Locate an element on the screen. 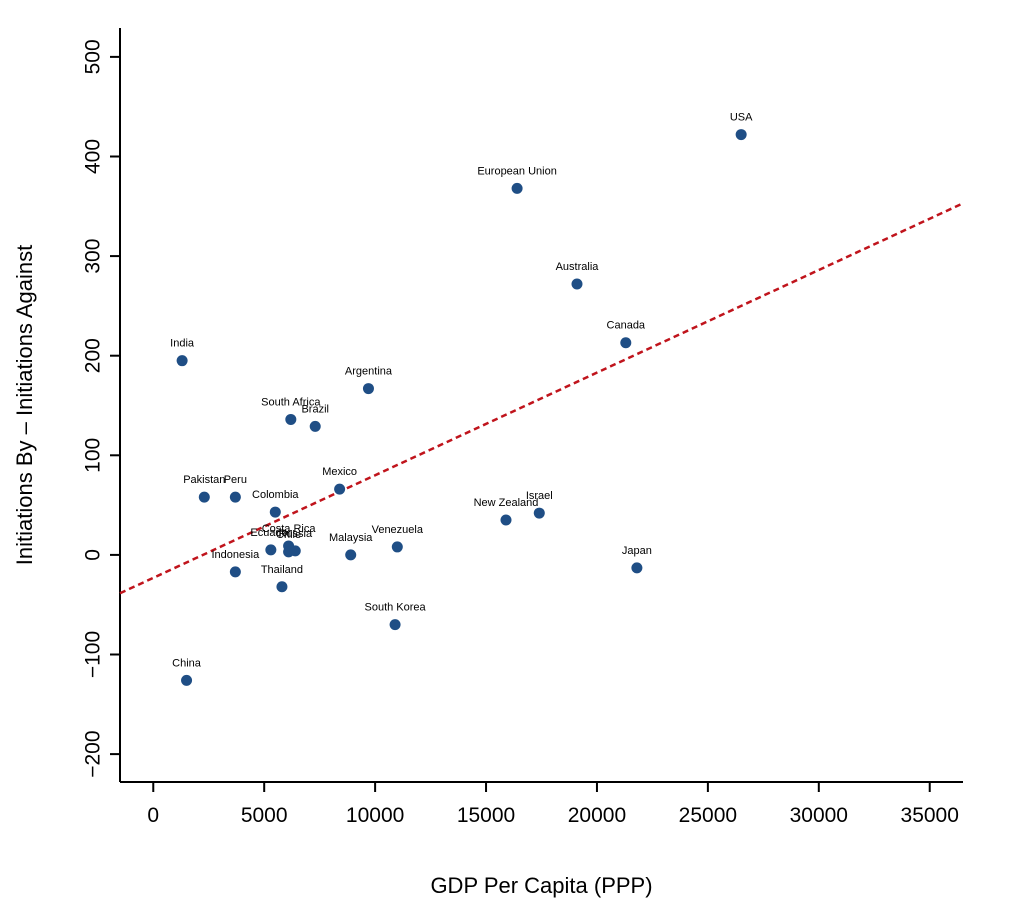  point-label: Japan is located at coordinates (637, 551).